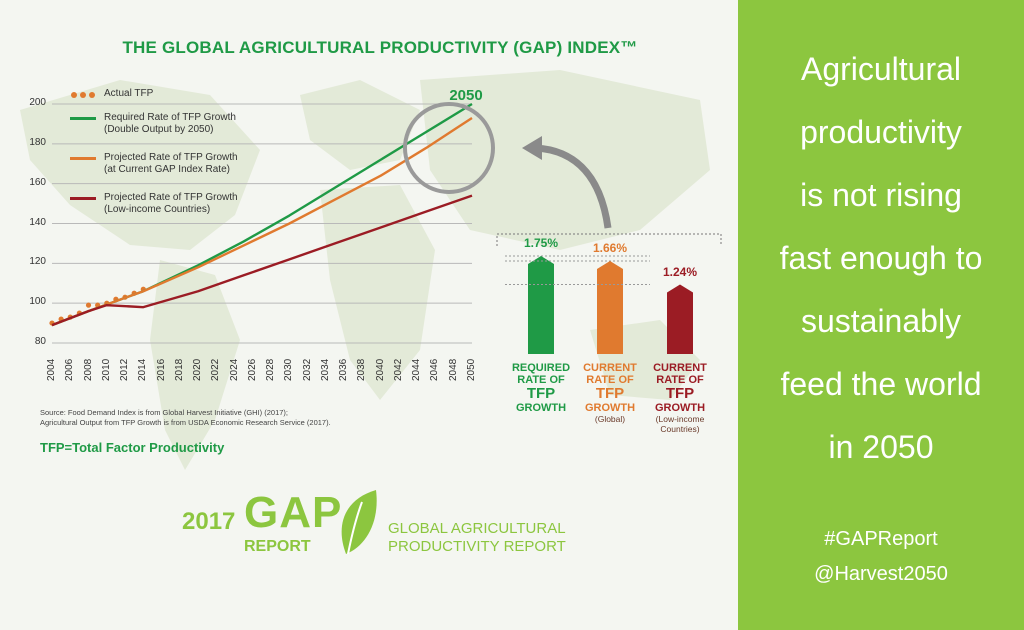 This screenshot has width=1024, height=630. What do you see at coordinates (881, 384) in the screenshot?
I see `headline-line: feed the world` at bounding box center [881, 384].